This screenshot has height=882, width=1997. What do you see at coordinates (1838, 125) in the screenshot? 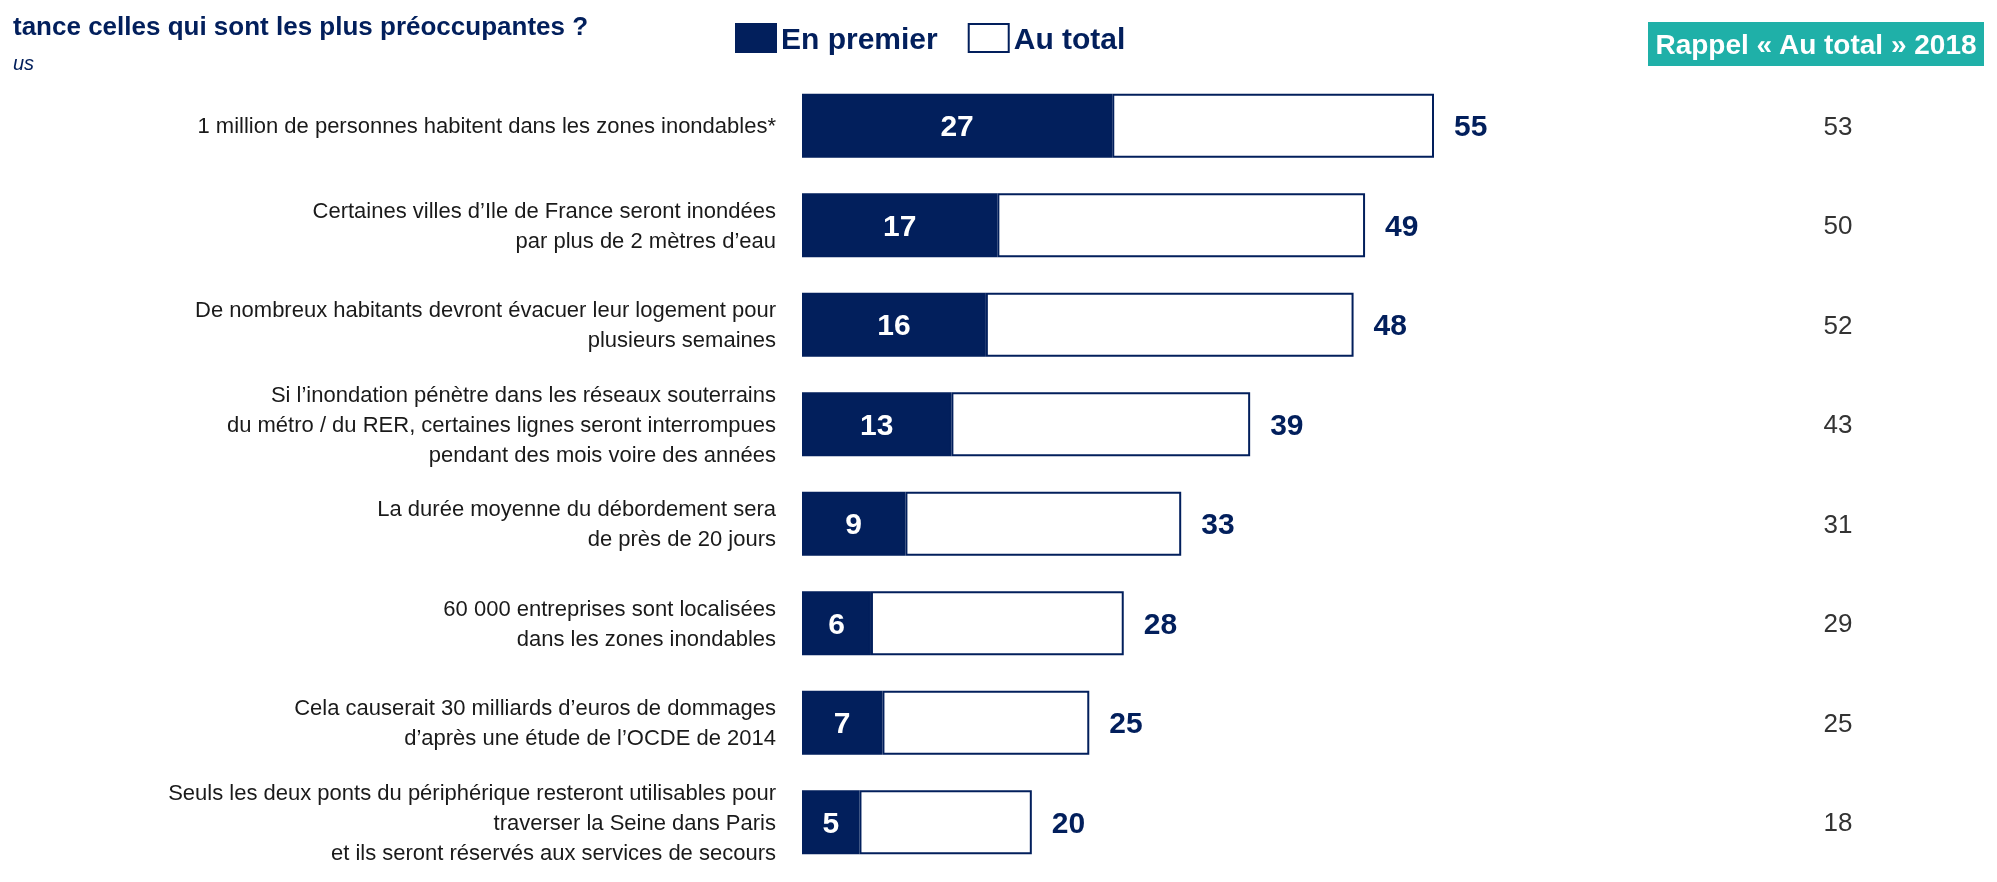
I see `text: 53` at bounding box center [1838, 125].